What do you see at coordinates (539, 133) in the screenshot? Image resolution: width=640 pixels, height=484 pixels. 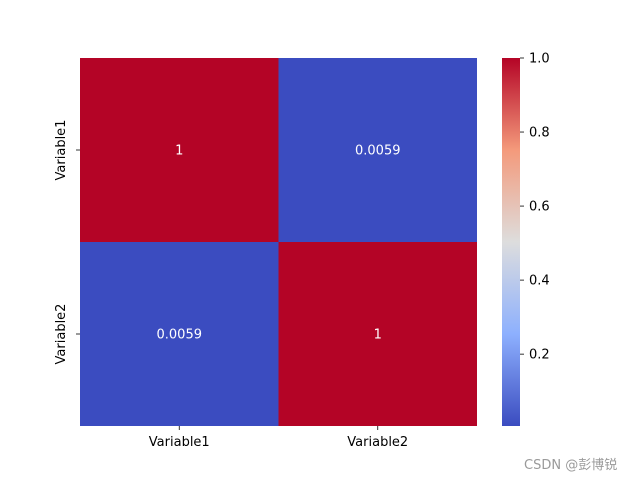 I see `colorbar-tick-label-4: 0.8` at bounding box center [539, 133].